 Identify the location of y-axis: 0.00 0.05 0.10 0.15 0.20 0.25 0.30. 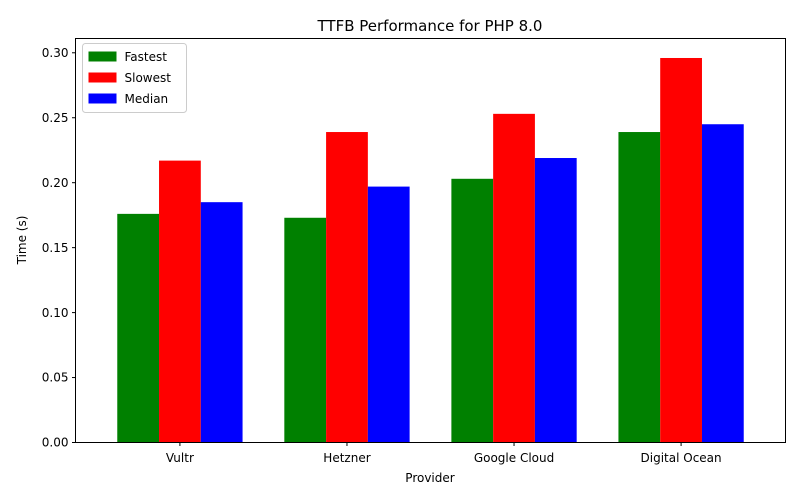
(59, 248).